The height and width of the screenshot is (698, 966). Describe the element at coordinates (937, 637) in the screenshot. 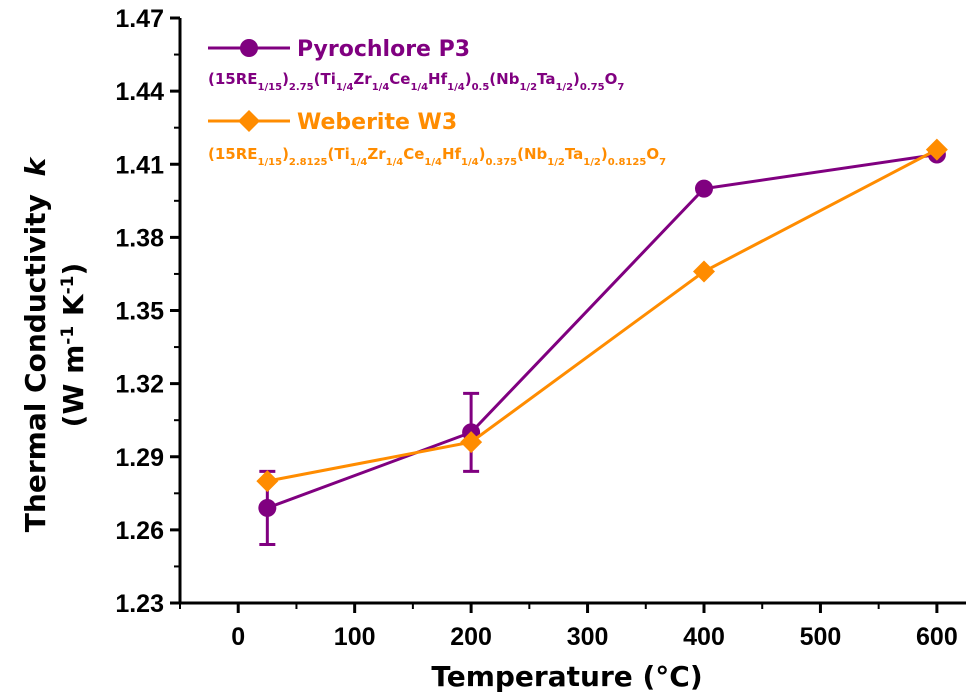

I see `x-tick-label: 600` at that location.